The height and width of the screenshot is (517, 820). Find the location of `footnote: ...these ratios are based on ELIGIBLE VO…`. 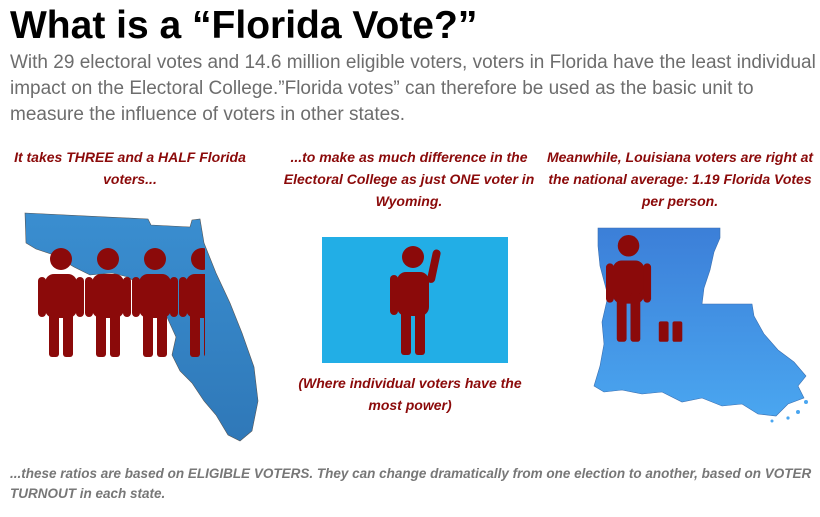

footnote: ...these ratios are based on ELIGIBLE VO… is located at coordinates (411, 483).